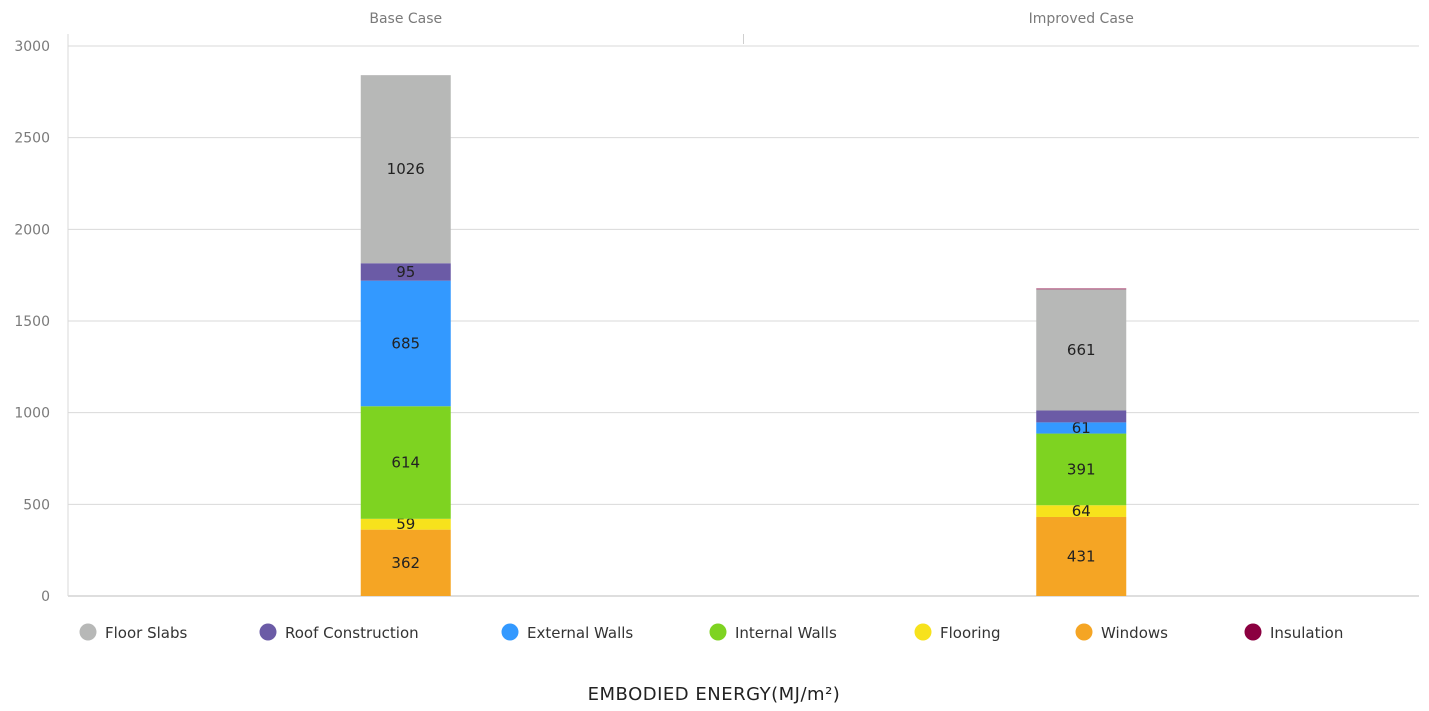  I want to click on y-tick-label: 2000, so click(32, 230).